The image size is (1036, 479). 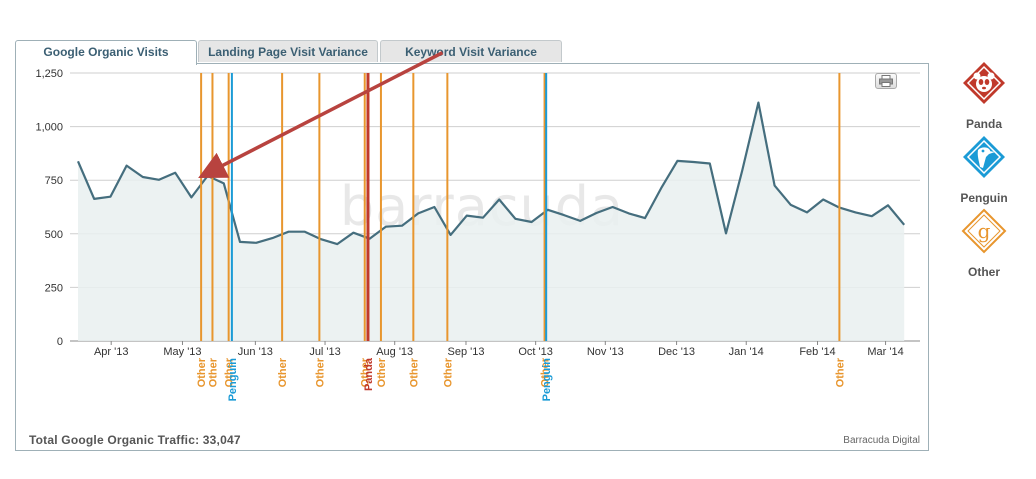 What do you see at coordinates (535, 352) in the screenshot?
I see `x-tick-label: Oct '13` at bounding box center [535, 352].